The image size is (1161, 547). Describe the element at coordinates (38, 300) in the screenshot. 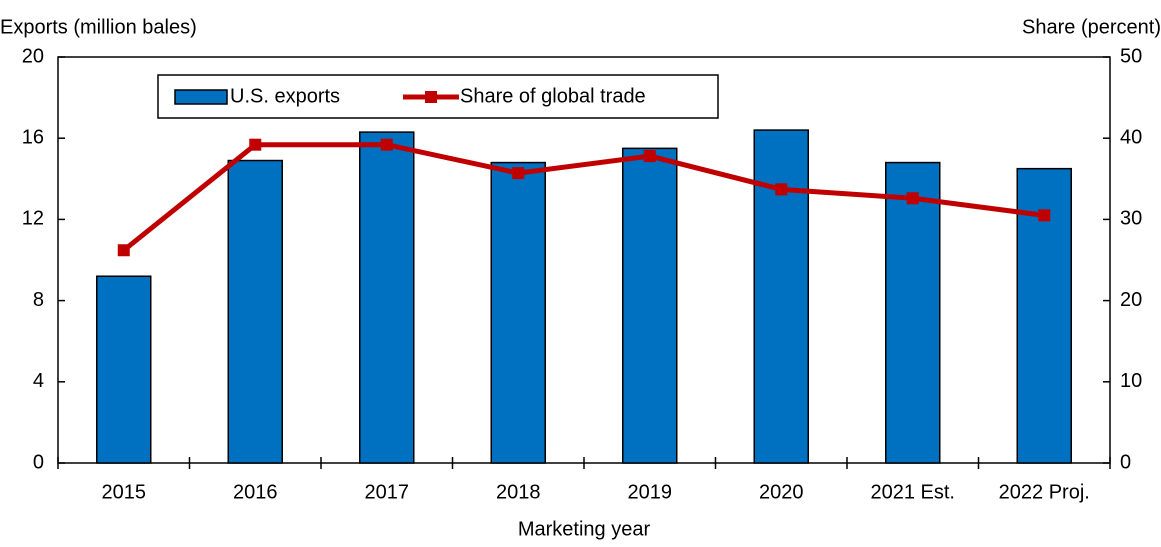

I see `y-tick-label: 8` at that location.